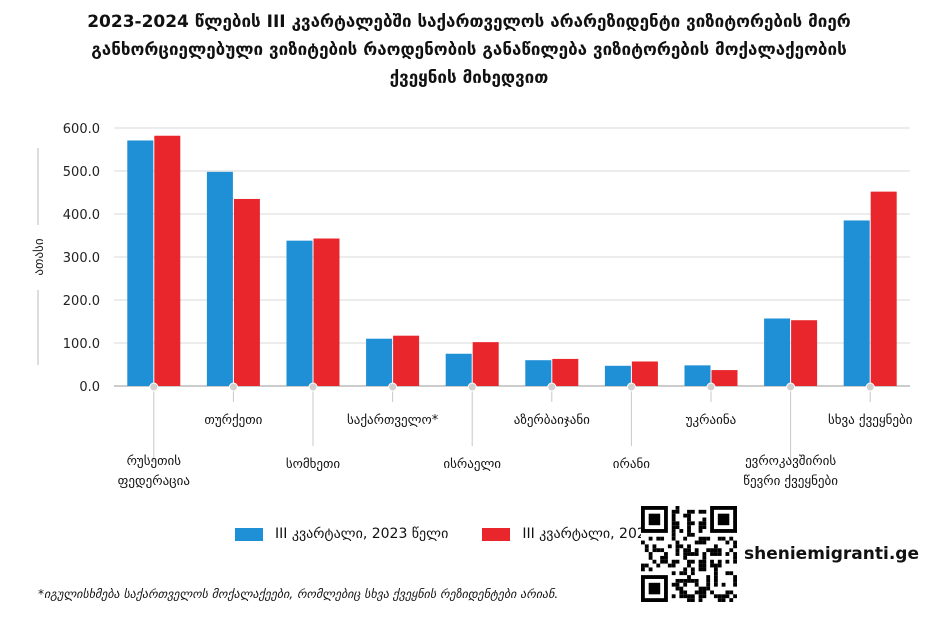 Image resolution: width=938 pixels, height=621 pixels. I want to click on y-tick-label: 600.0, so click(81, 129).